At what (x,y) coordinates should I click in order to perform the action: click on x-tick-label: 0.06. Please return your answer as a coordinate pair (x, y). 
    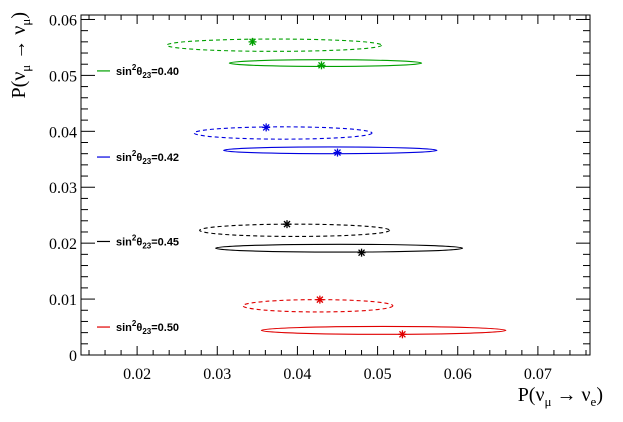
    Looking at the image, I should click on (458, 374).